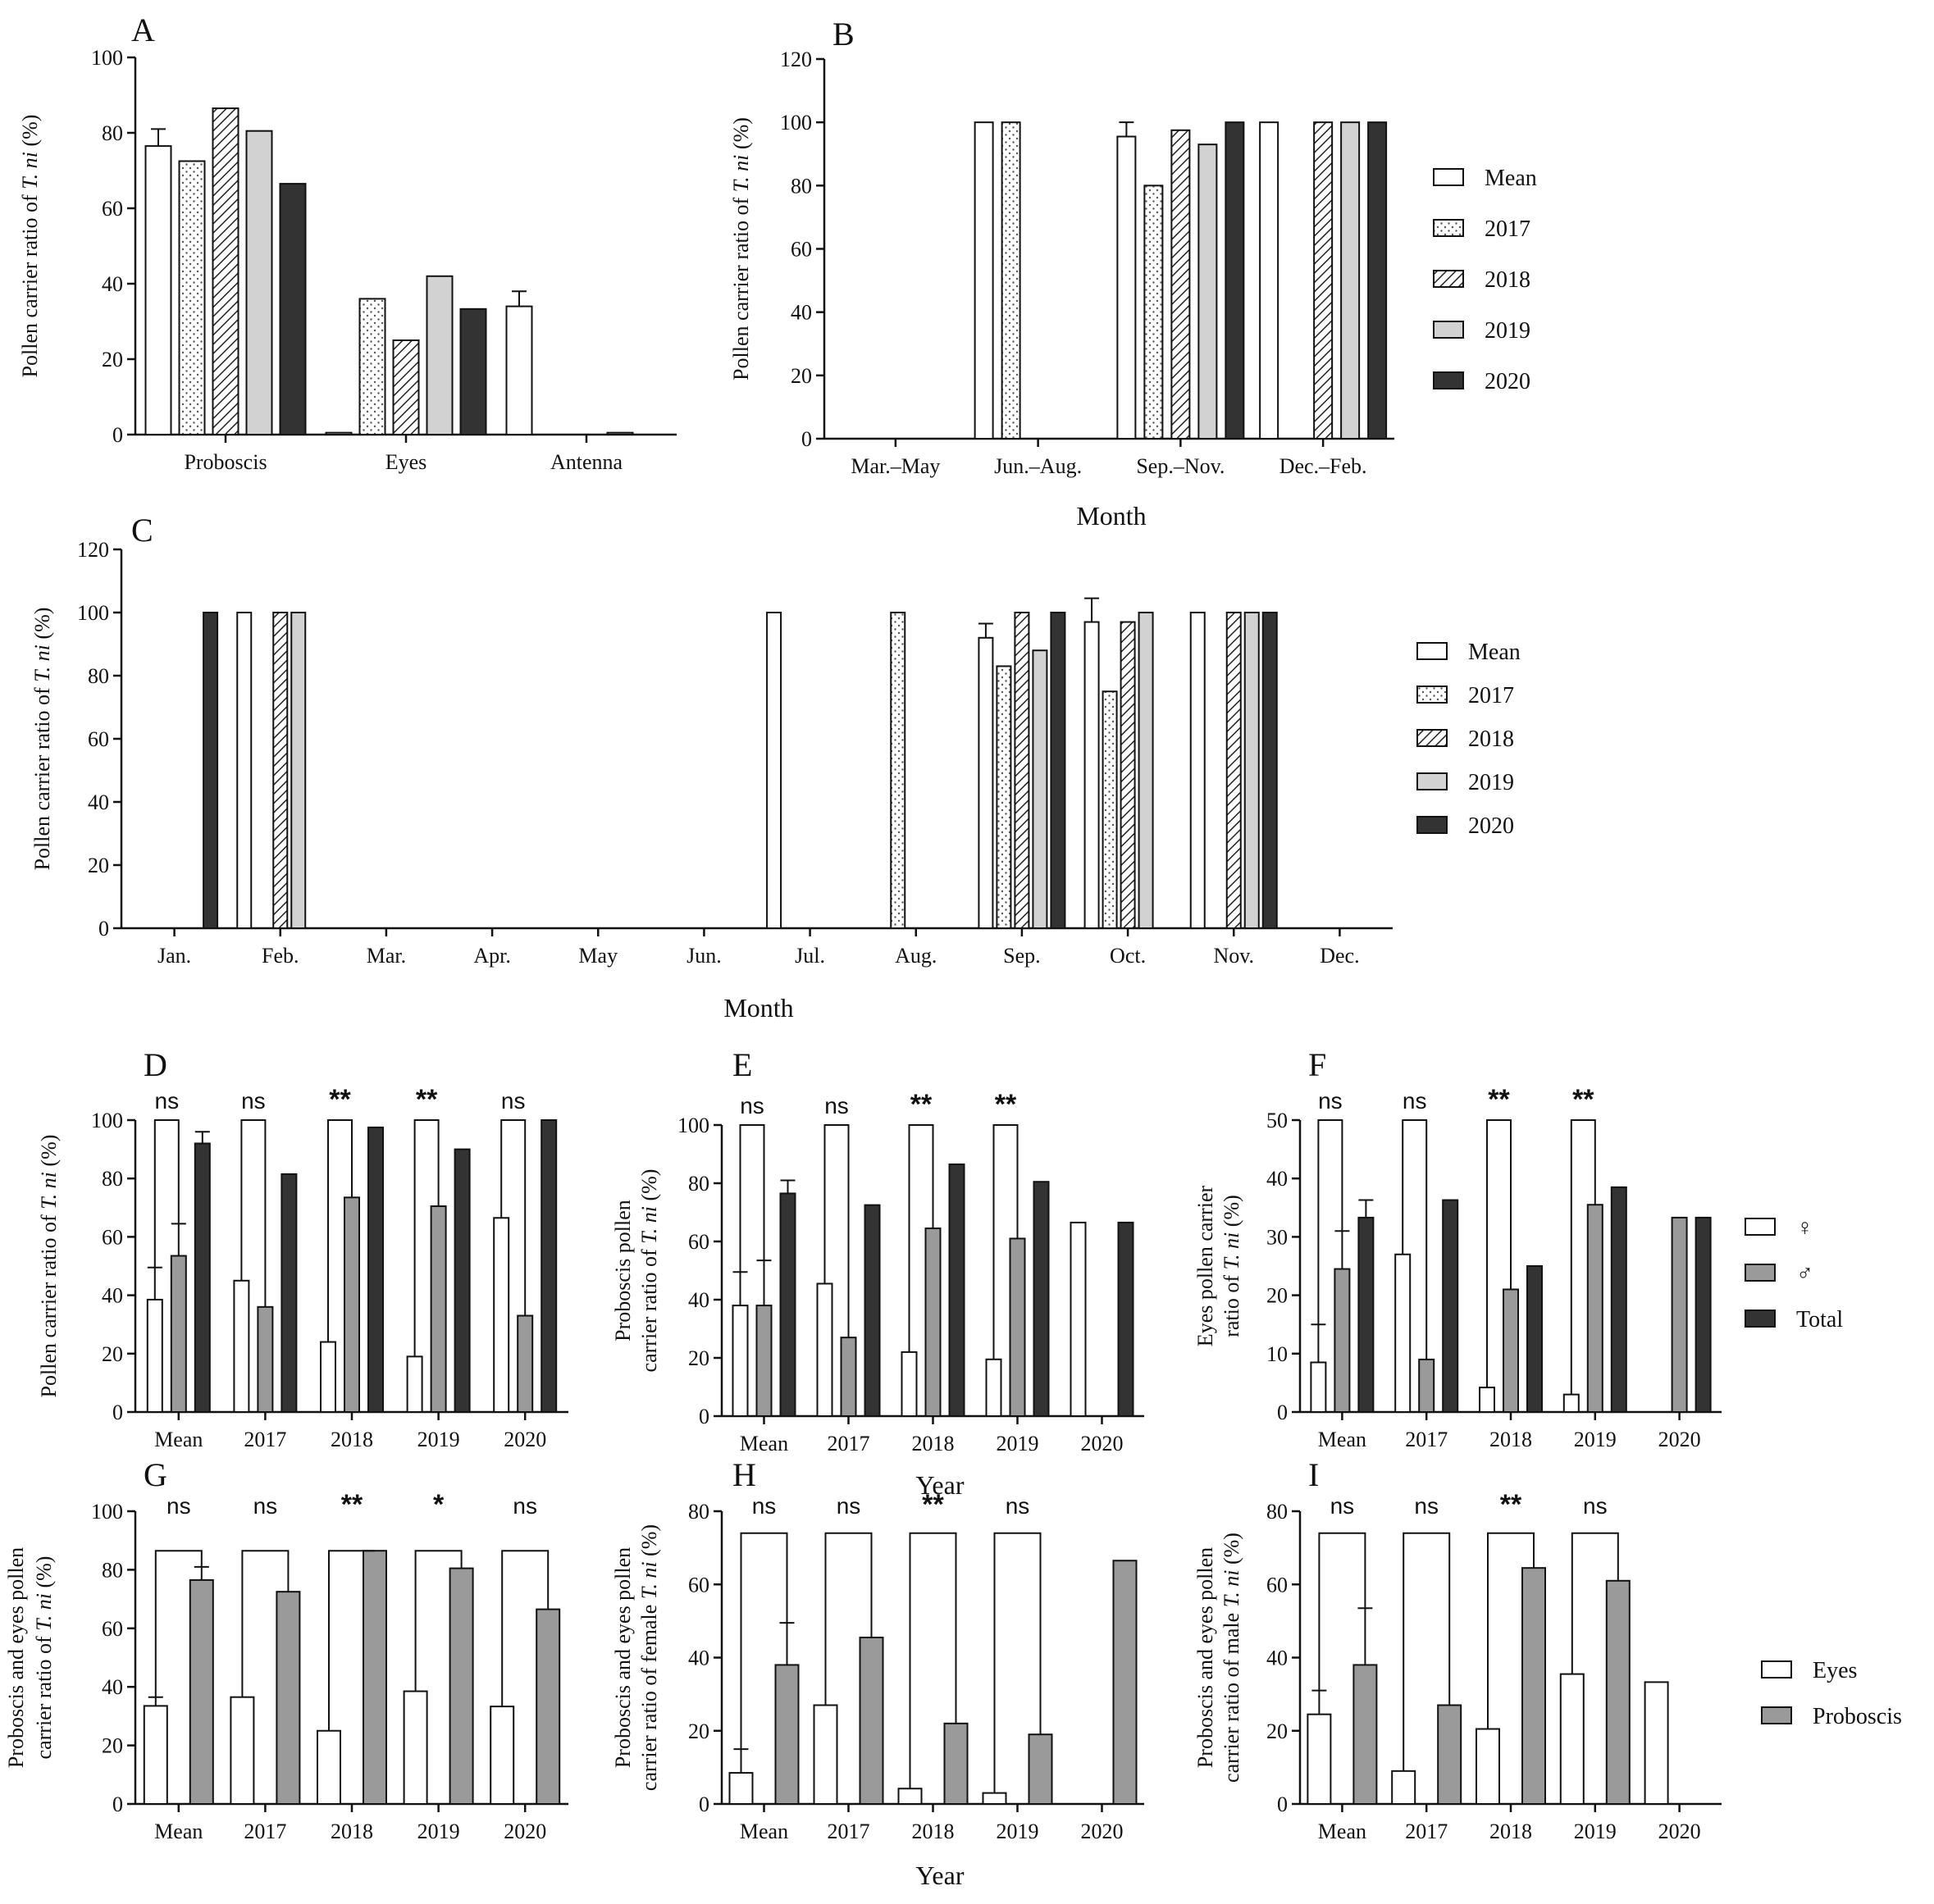  Describe the element at coordinates (1317, 1064) in the screenshot. I see `panel-tag: F` at that location.